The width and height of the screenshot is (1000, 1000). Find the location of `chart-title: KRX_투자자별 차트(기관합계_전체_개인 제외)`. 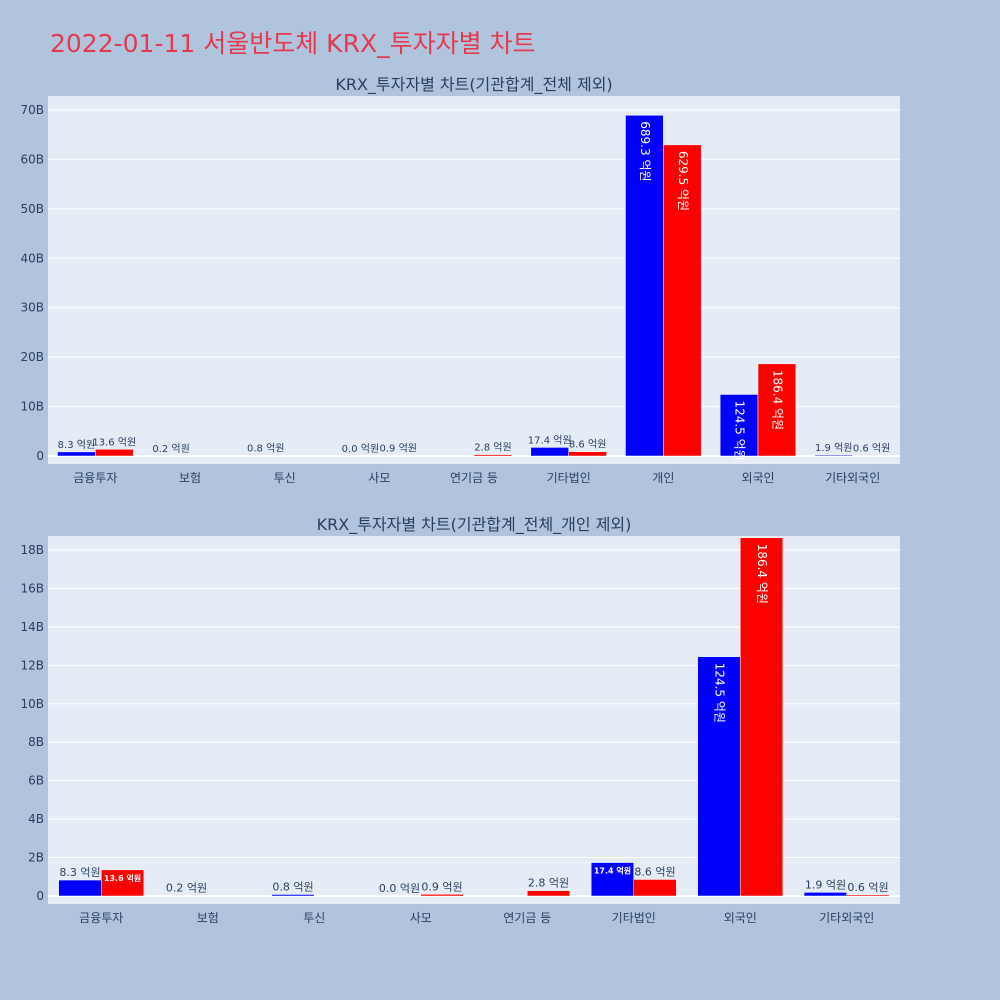

chart-title: KRX_투자자별 차트(기관합계_전체_개인 제외) is located at coordinates (474, 525).